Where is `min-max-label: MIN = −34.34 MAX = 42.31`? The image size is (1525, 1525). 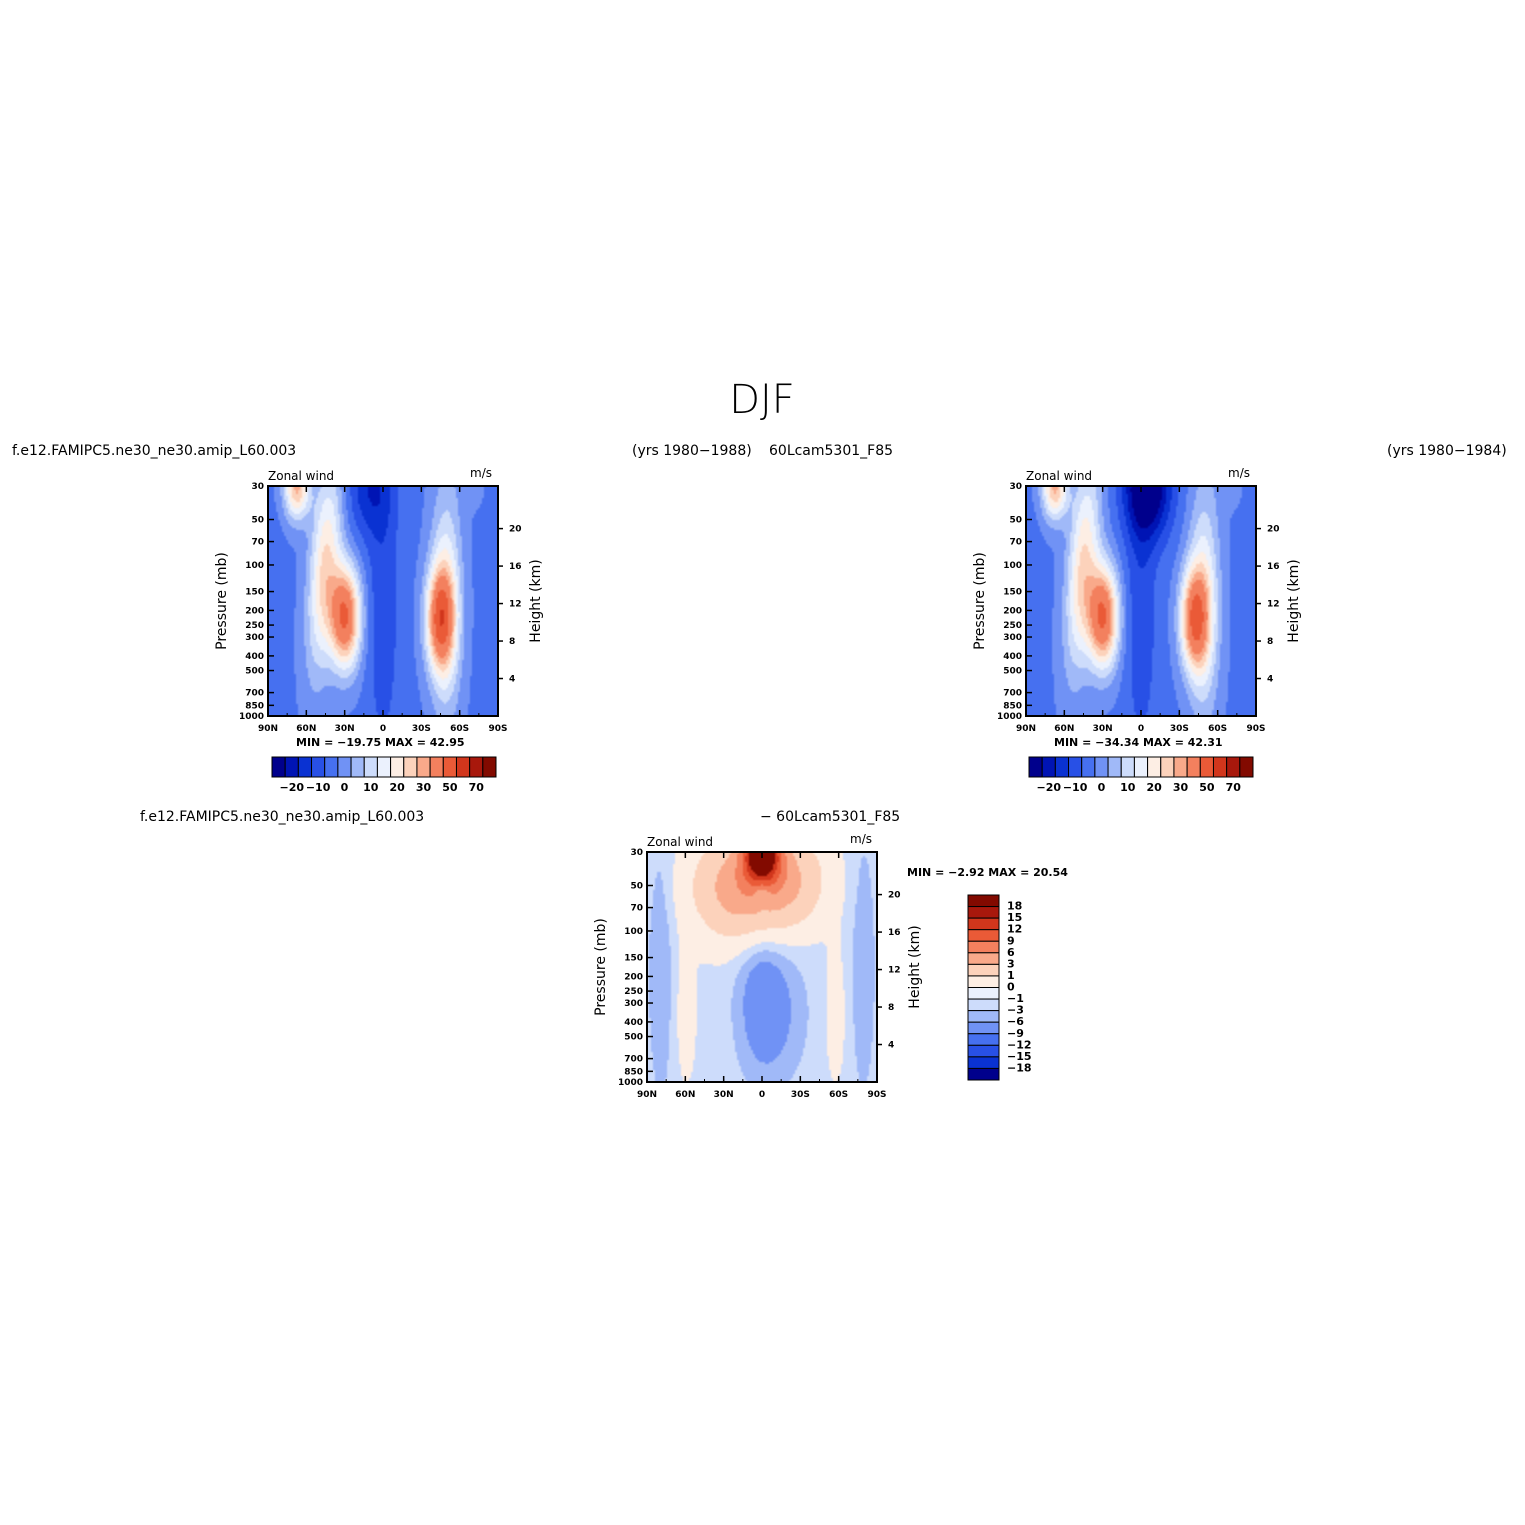
min-max-label: MIN = −34.34 MAX = 42.31 is located at coordinates (1138, 742).